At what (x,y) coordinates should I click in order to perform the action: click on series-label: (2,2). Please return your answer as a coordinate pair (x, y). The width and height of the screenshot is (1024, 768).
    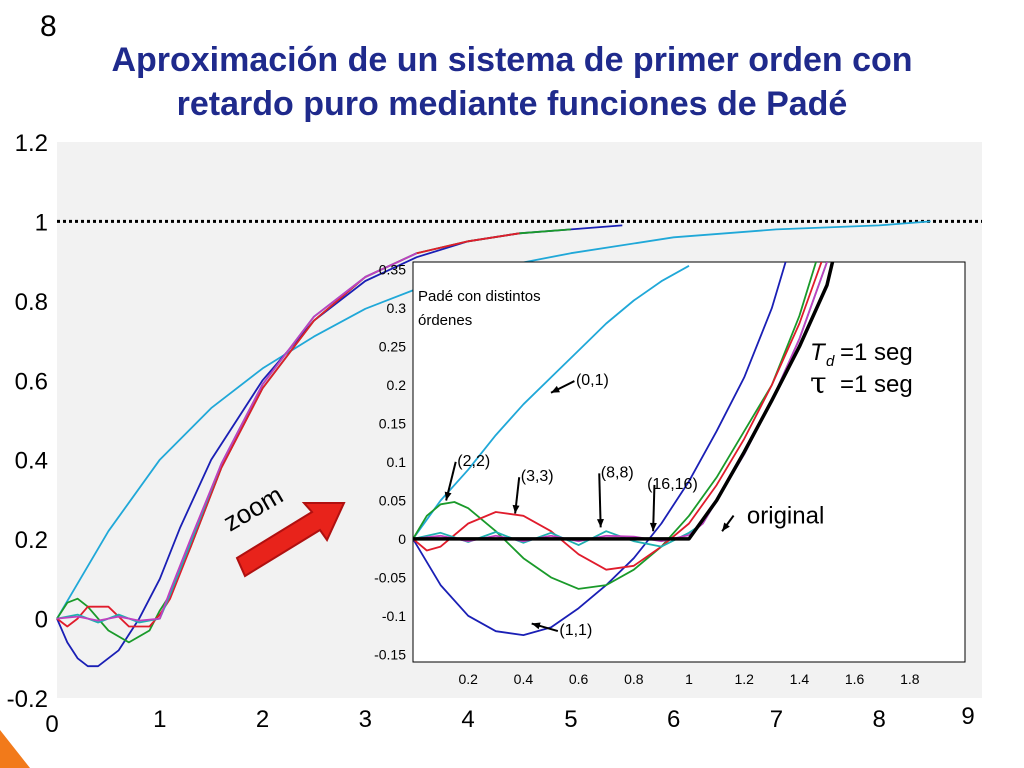
    Looking at the image, I should click on (473, 461).